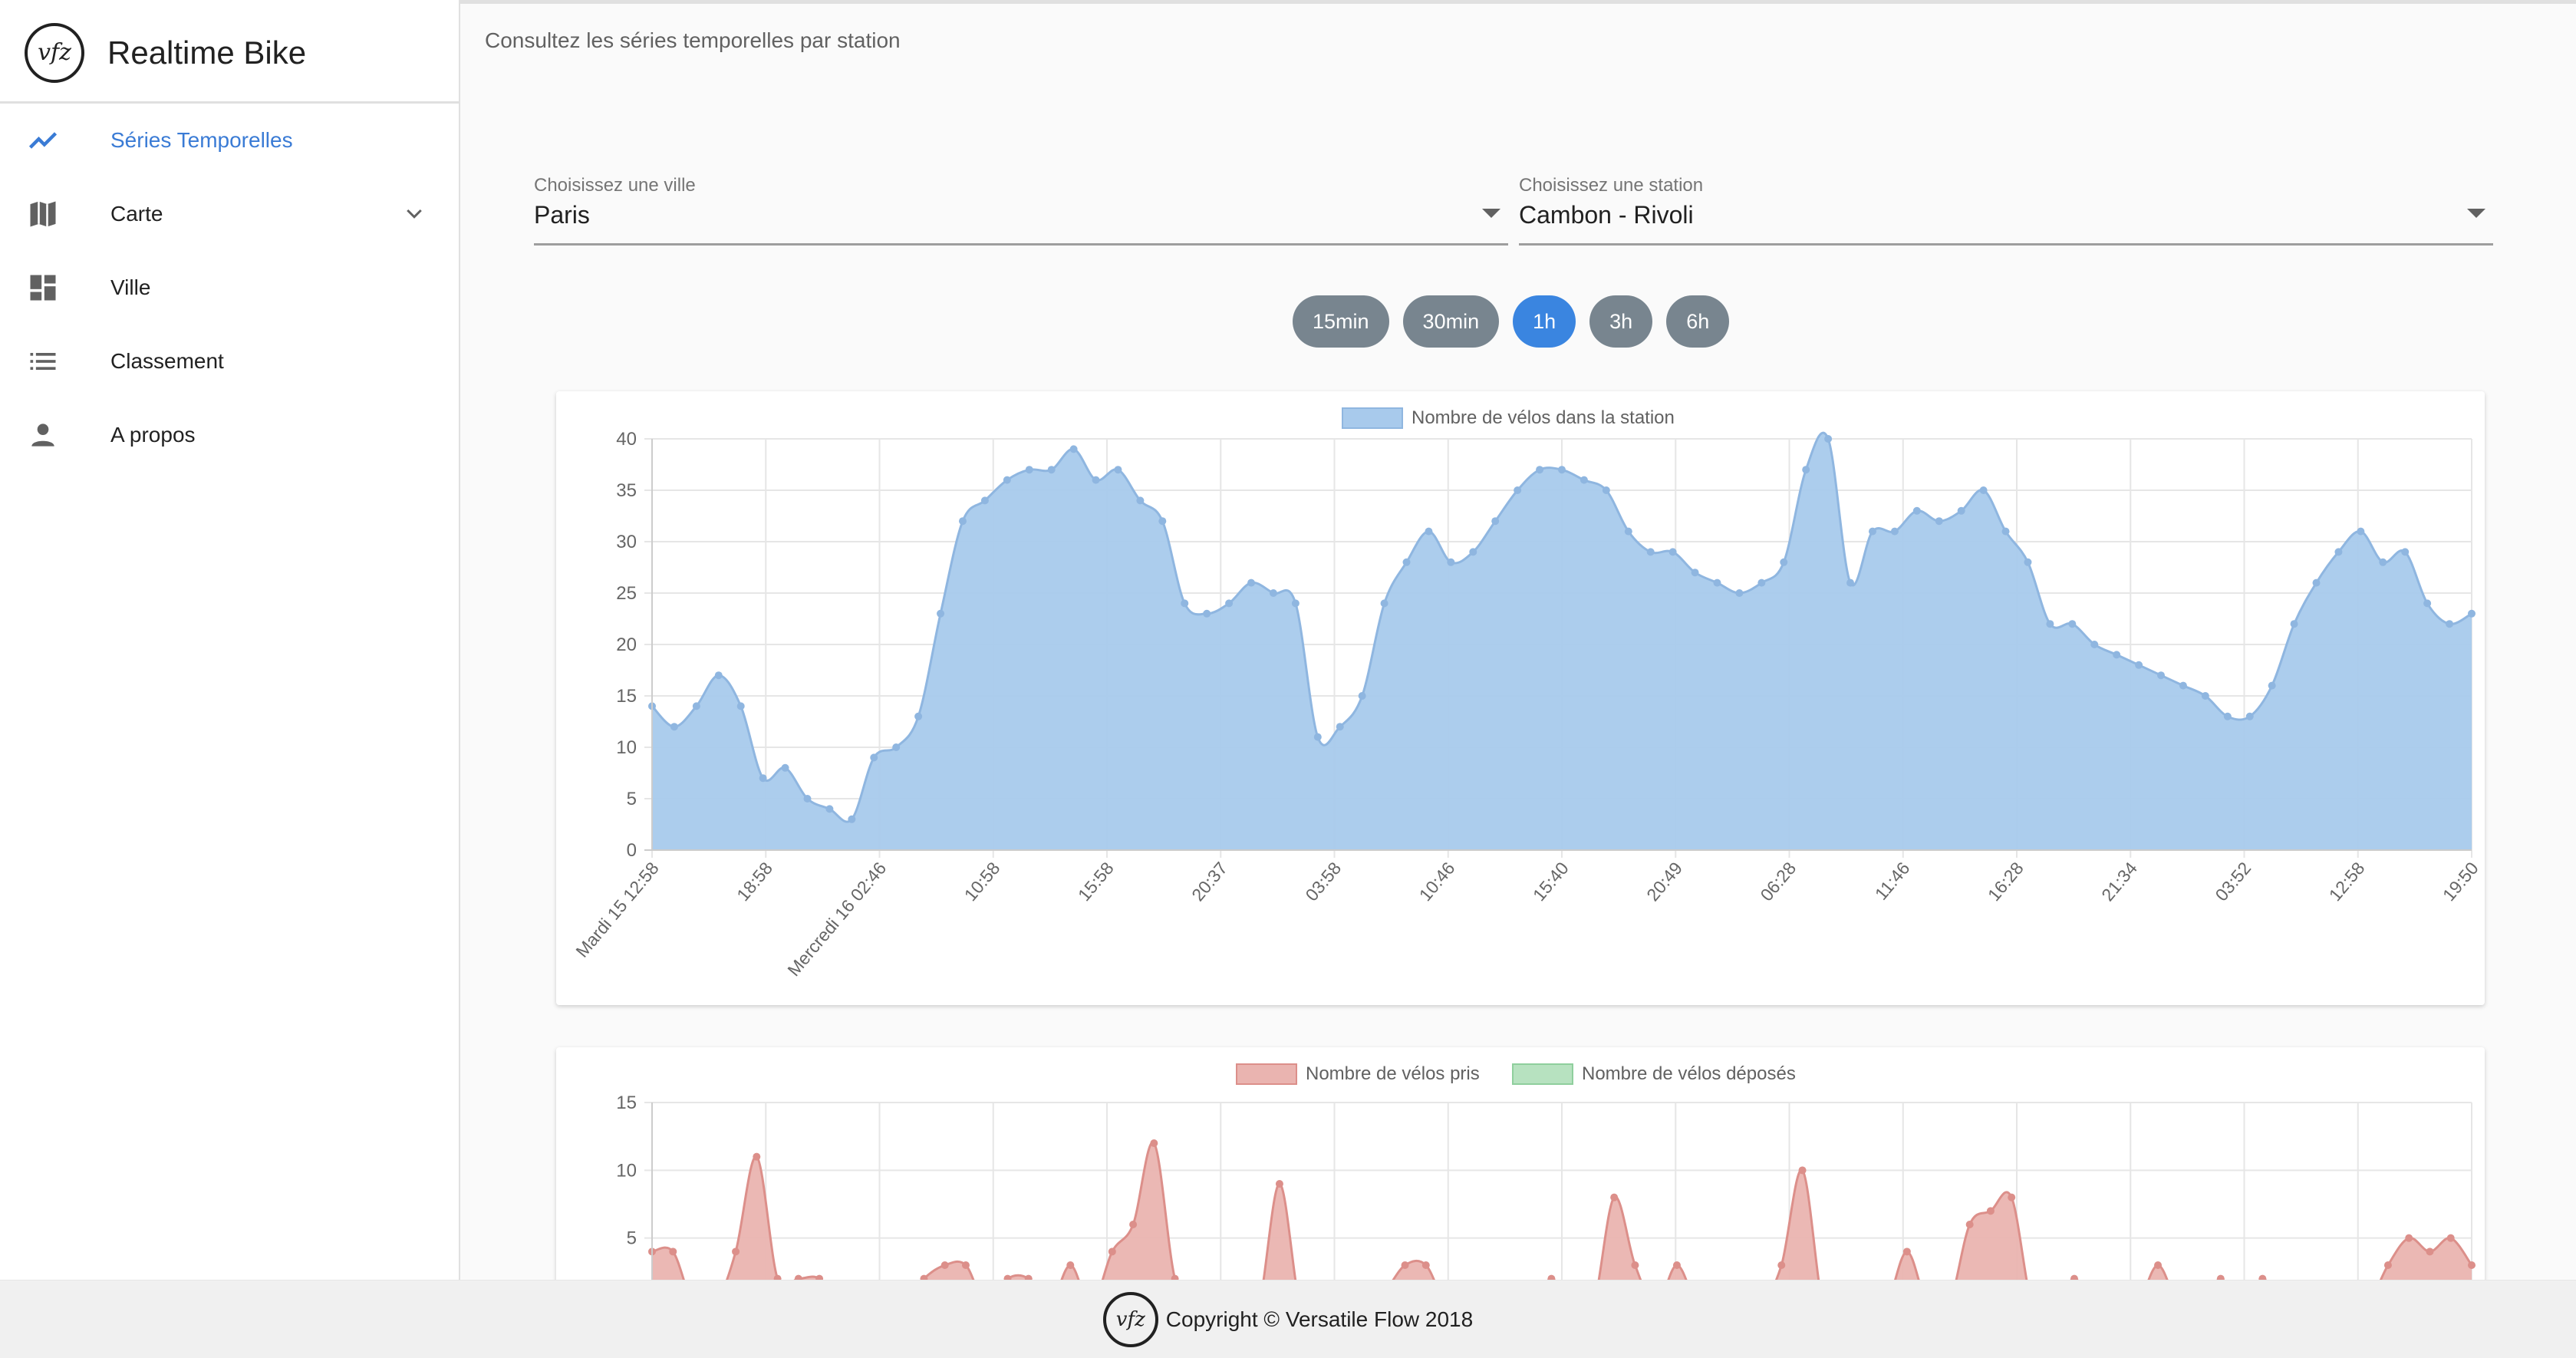 This screenshot has width=2576, height=1358. I want to click on station-select: Choisissez une station Cambon - Rivoli, so click(2006, 207).